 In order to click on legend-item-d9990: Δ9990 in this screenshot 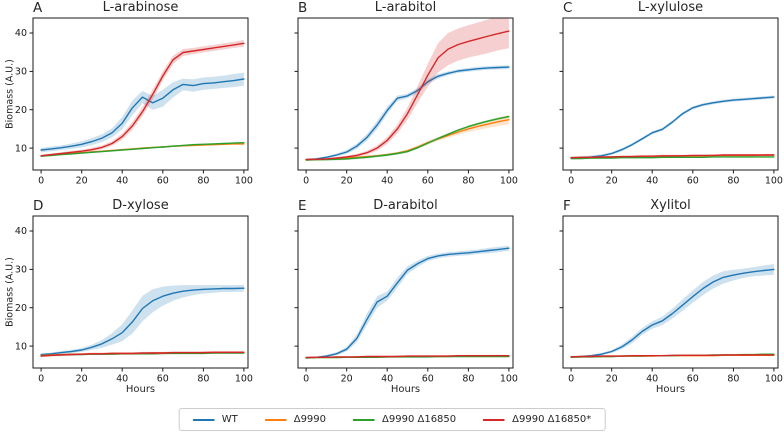, I will do `click(295, 419)`.